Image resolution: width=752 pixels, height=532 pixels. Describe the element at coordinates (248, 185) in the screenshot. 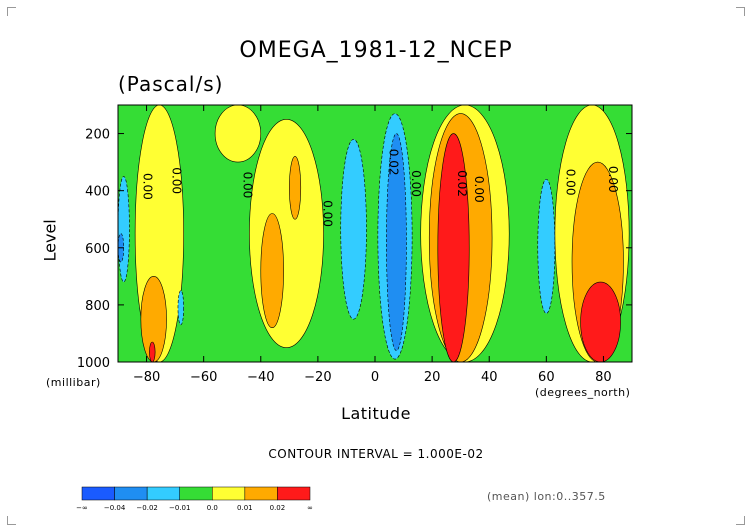

I see `contour-label-2: 0.00` at that location.